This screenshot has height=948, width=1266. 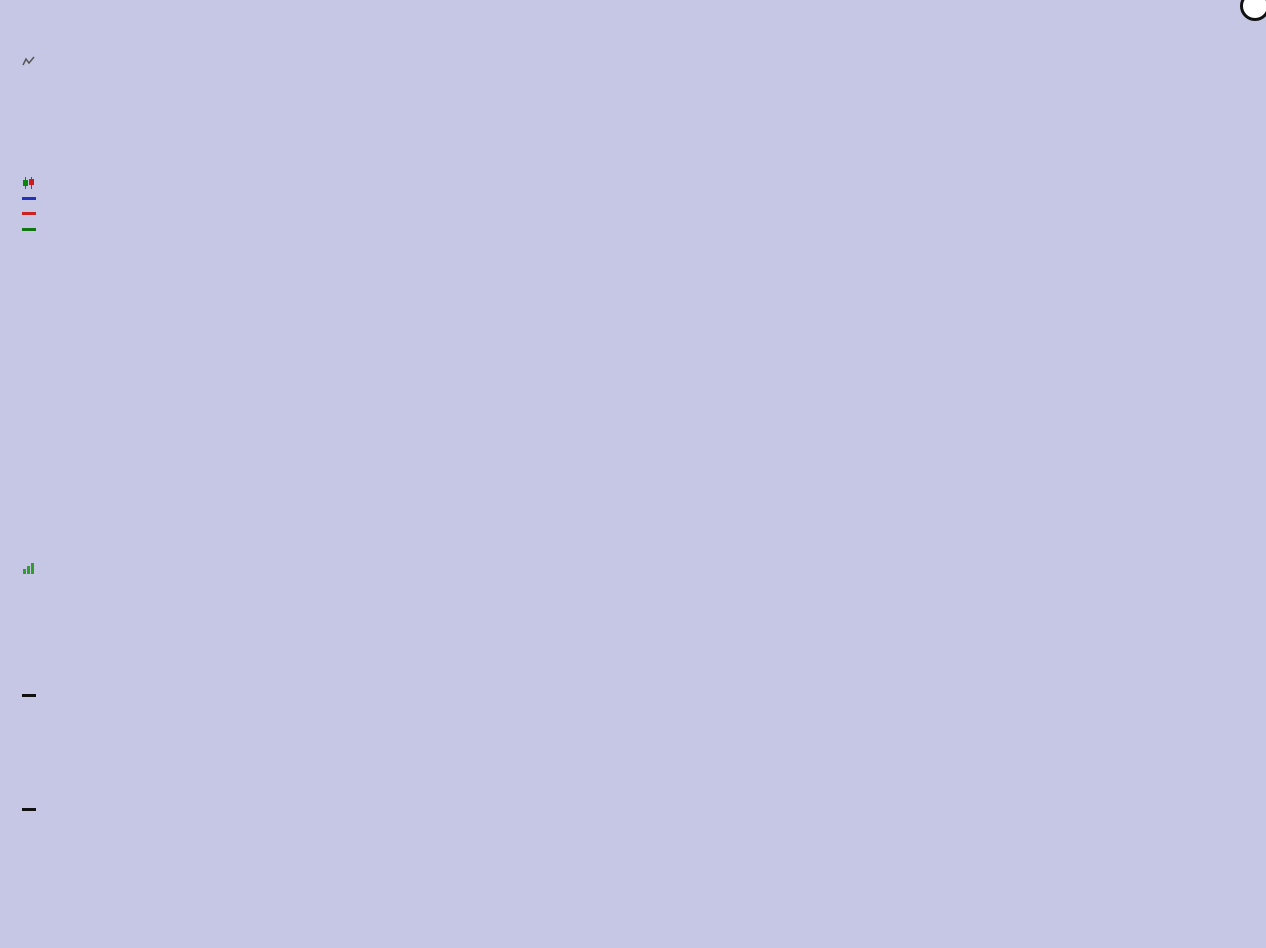 What do you see at coordinates (22, 19) in the screenshot?
I see `header-title-line` at bounding box center [22, 19].